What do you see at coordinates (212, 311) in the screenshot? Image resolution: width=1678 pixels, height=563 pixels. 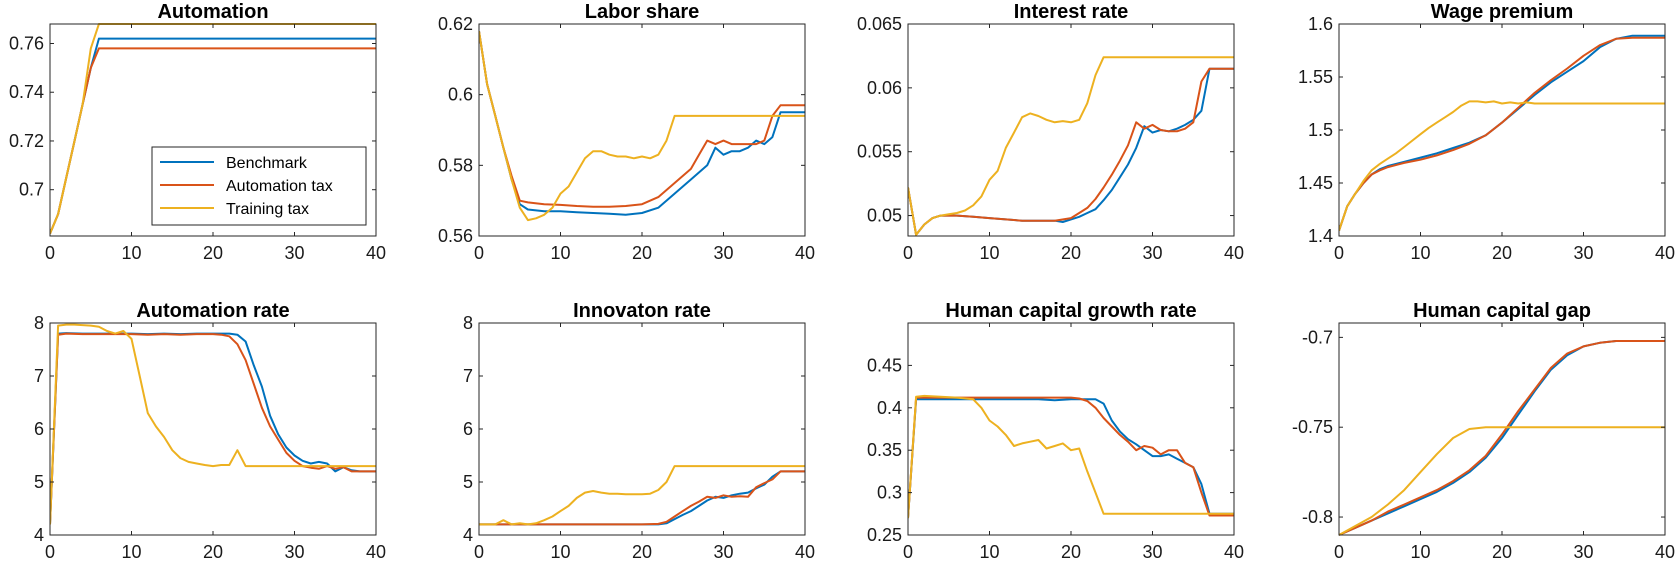 I see `panel-title: Automation rate` at bounding box center [212, 311].